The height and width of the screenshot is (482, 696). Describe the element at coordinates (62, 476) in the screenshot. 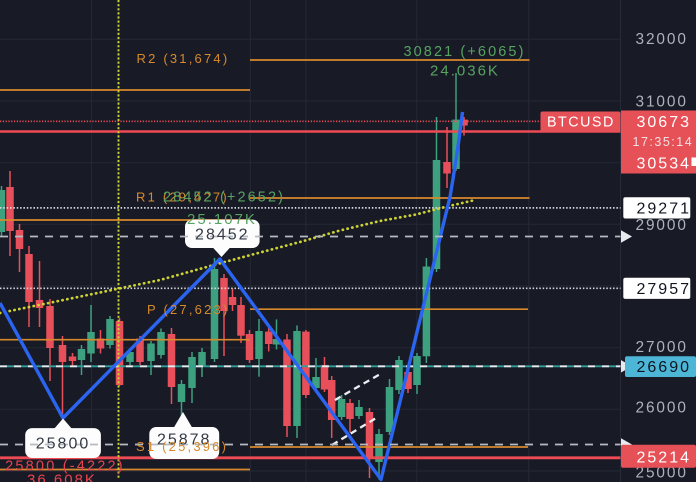

I see `svg-text: 36.608K` at that location.